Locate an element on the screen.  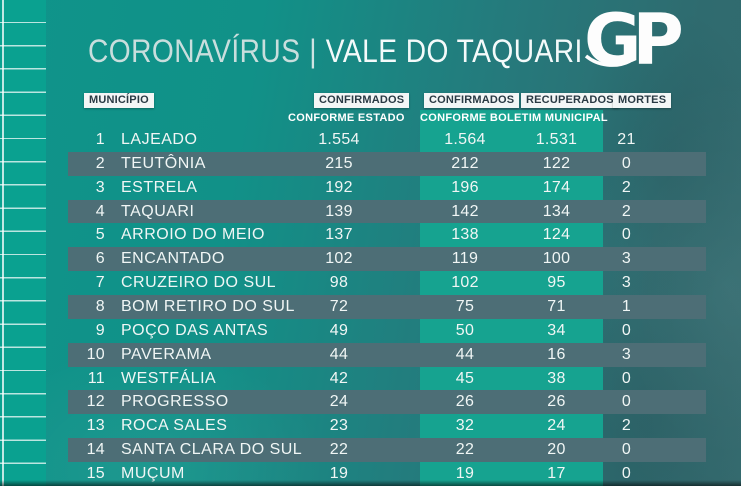
row-rank: 7 is located at coordinates (100, 283).